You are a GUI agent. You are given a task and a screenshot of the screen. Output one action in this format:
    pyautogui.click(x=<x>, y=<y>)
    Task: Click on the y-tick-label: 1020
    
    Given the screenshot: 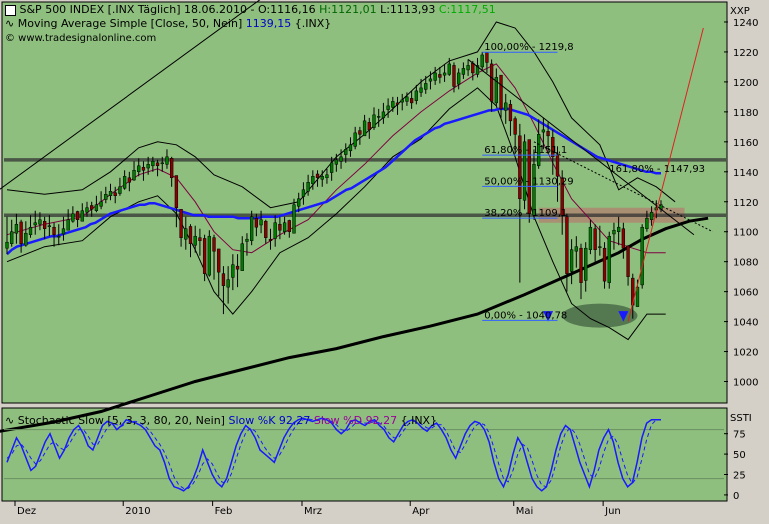 What is the action you would take?
    pyautogui.click(x=745, y=353)
    